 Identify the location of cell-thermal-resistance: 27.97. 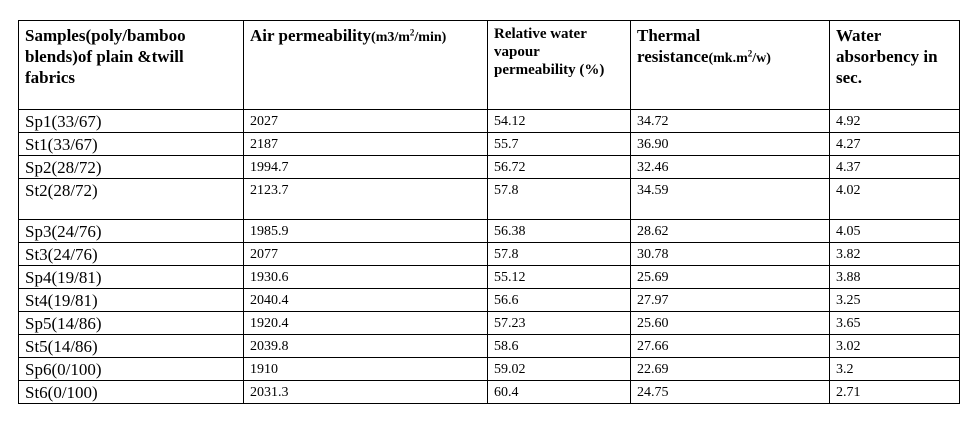
(730, 300).